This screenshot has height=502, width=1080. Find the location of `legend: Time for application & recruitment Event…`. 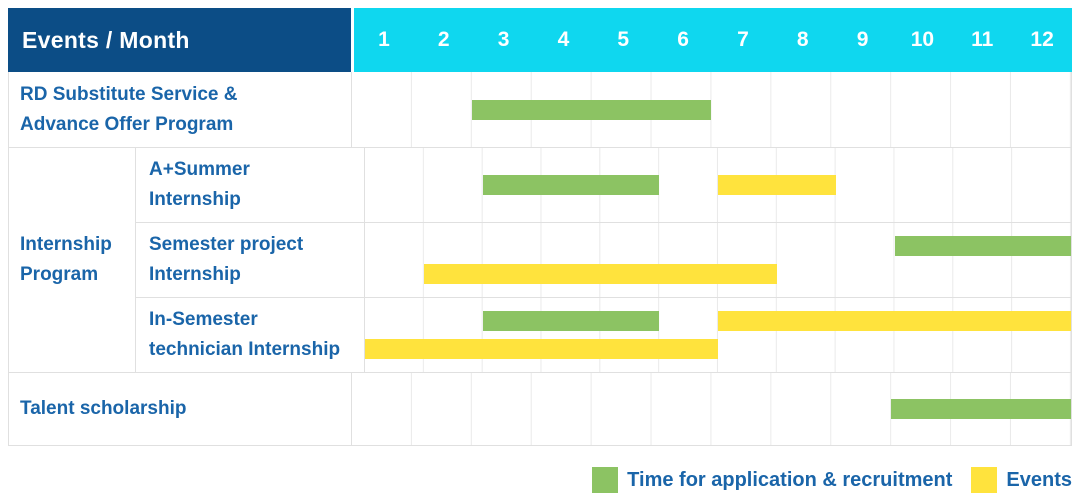

legend: Time for application & recruitment Event… is located at coordinates (540, 480).